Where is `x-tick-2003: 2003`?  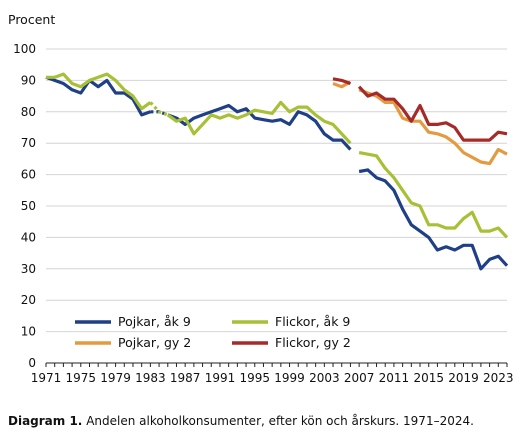
x-tick-2003: 2003 is located at coordinates (324, 378).